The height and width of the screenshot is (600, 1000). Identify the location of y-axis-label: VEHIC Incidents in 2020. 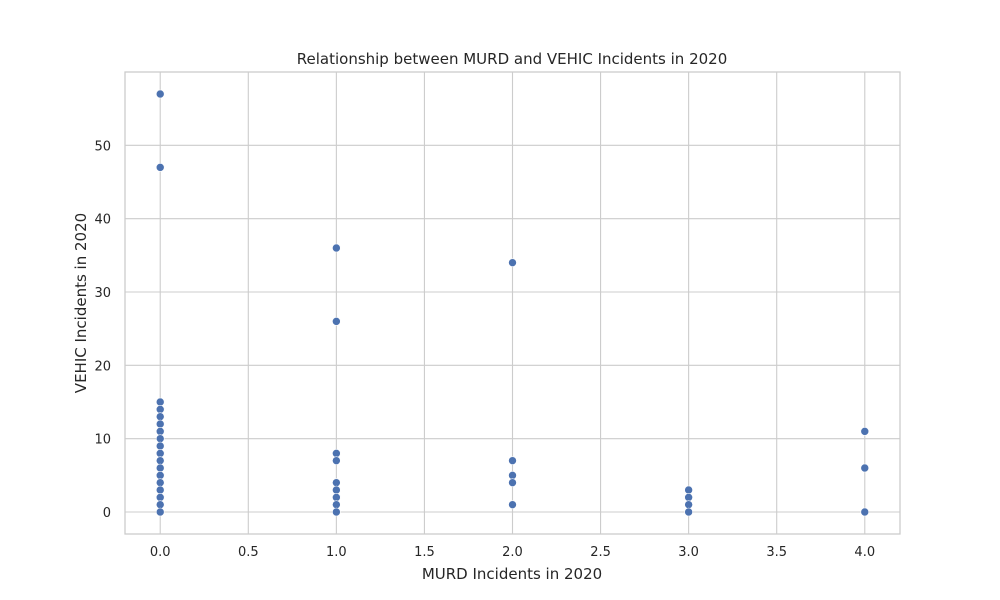
(81, 303).